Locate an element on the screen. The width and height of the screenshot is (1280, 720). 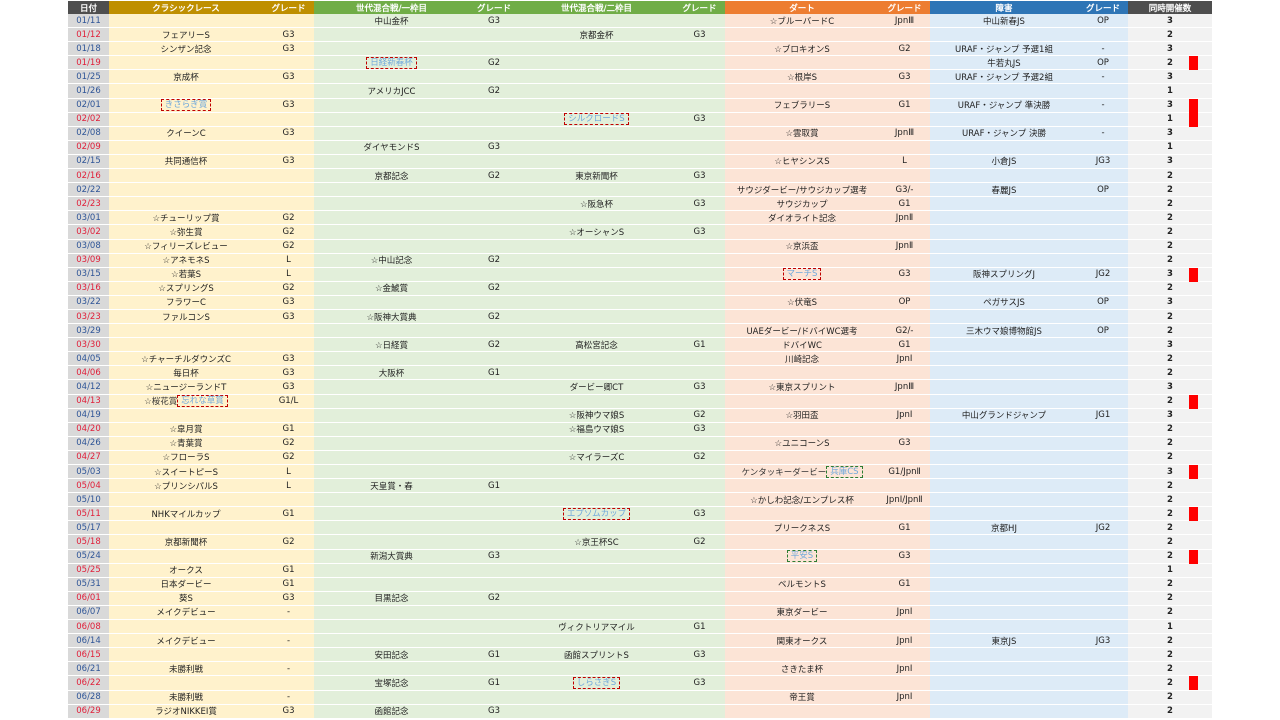
mixed1-race-cell: 天皇賞・春 is located at coordinates (391, 486).